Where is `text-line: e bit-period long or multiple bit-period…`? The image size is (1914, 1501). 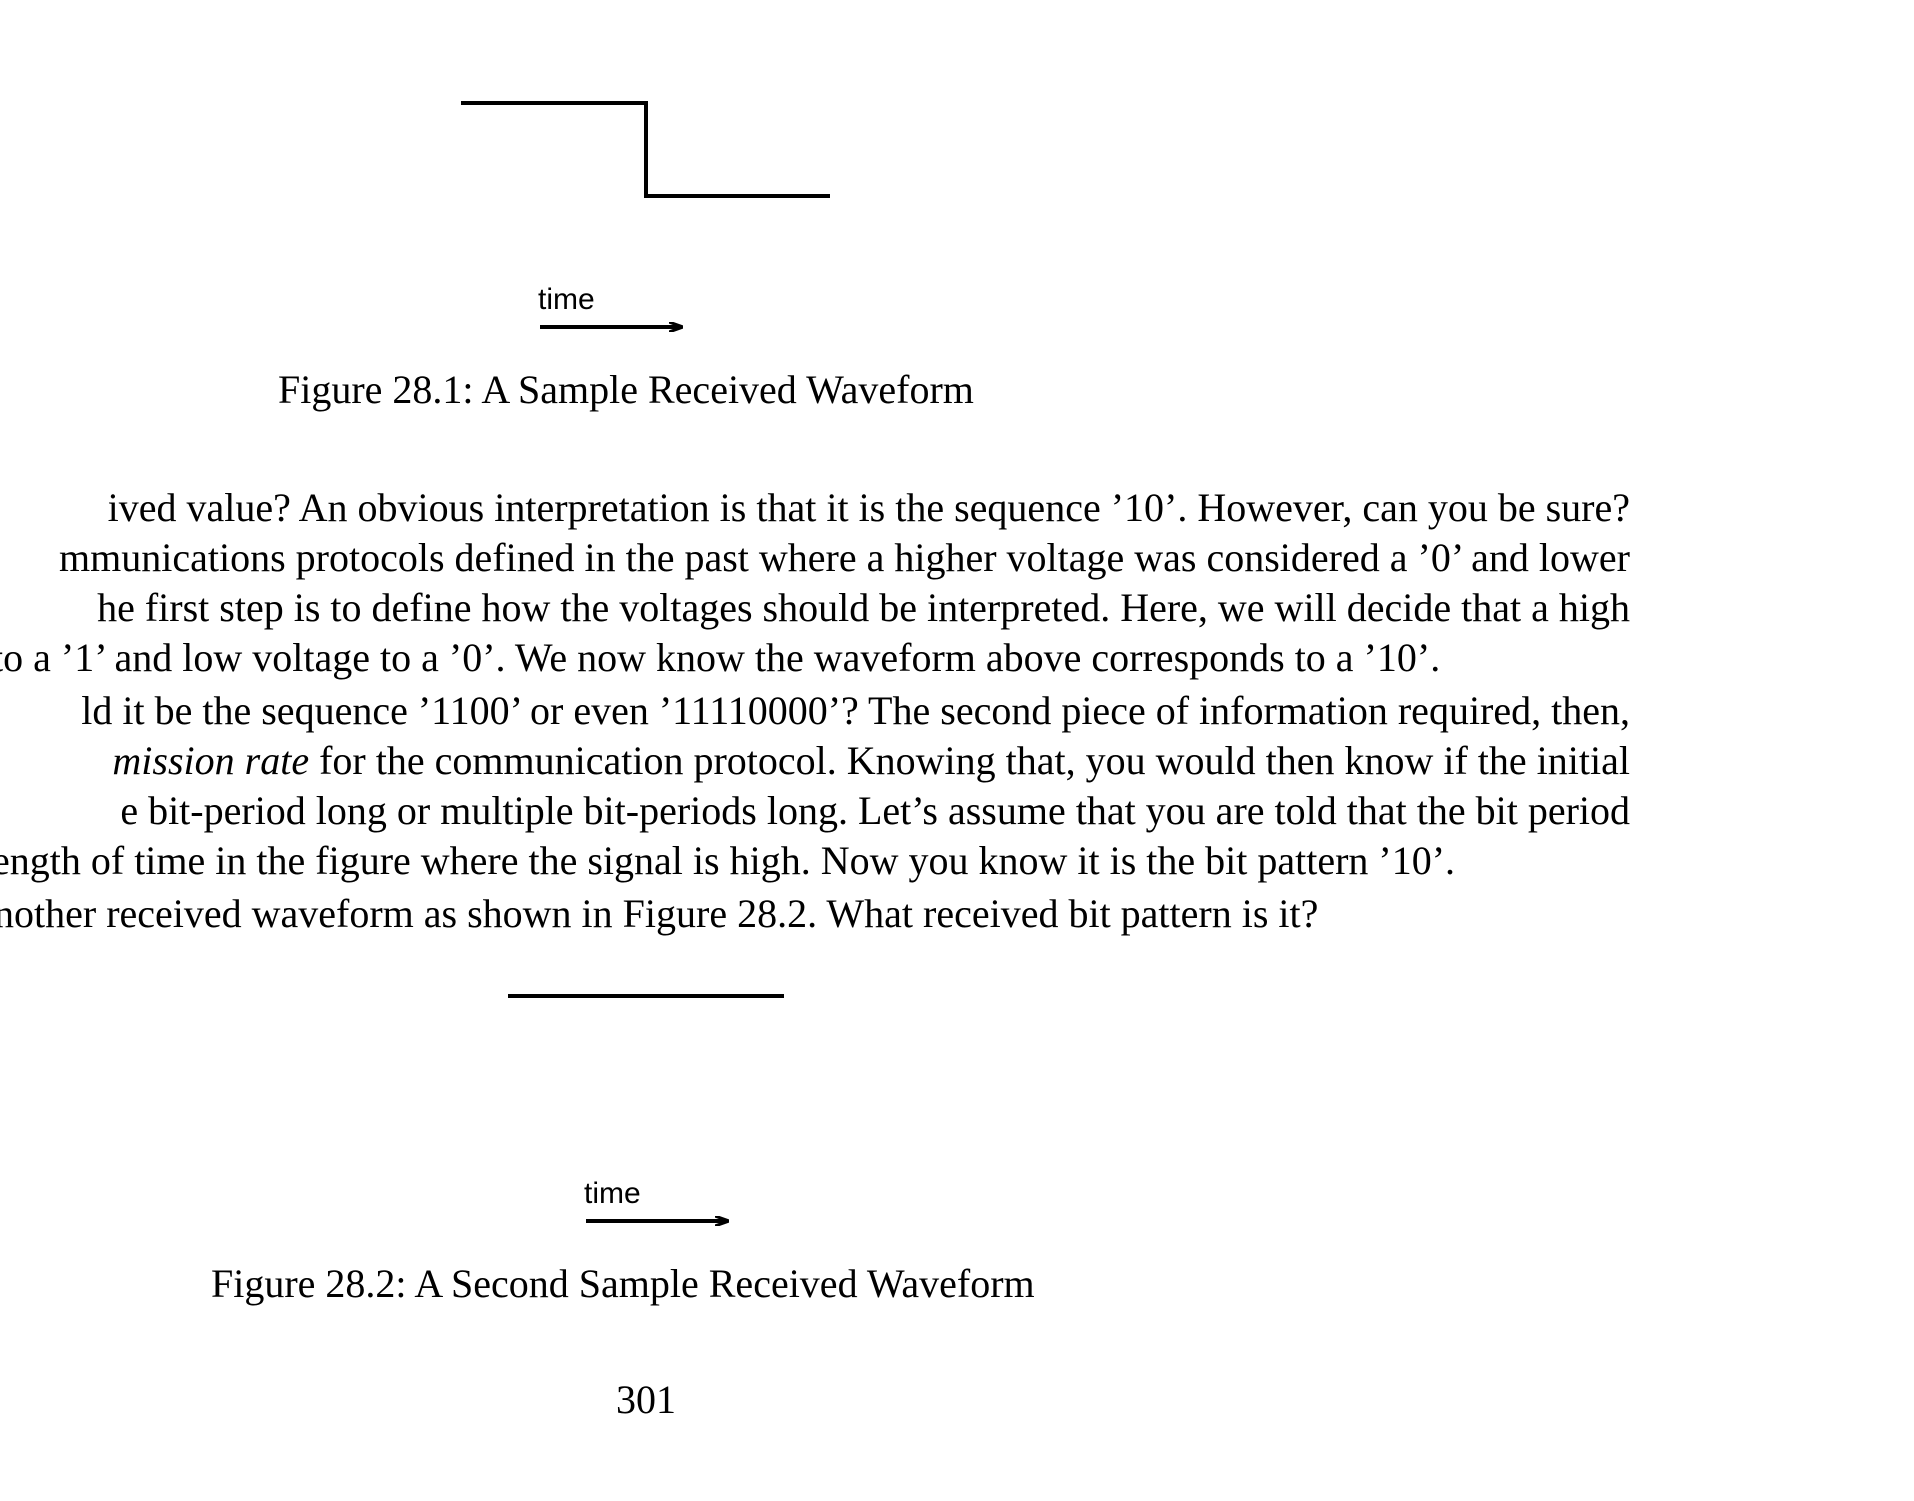 text-line: e bit-period long or multiple bit-period… is located at coordinates (875, 810).